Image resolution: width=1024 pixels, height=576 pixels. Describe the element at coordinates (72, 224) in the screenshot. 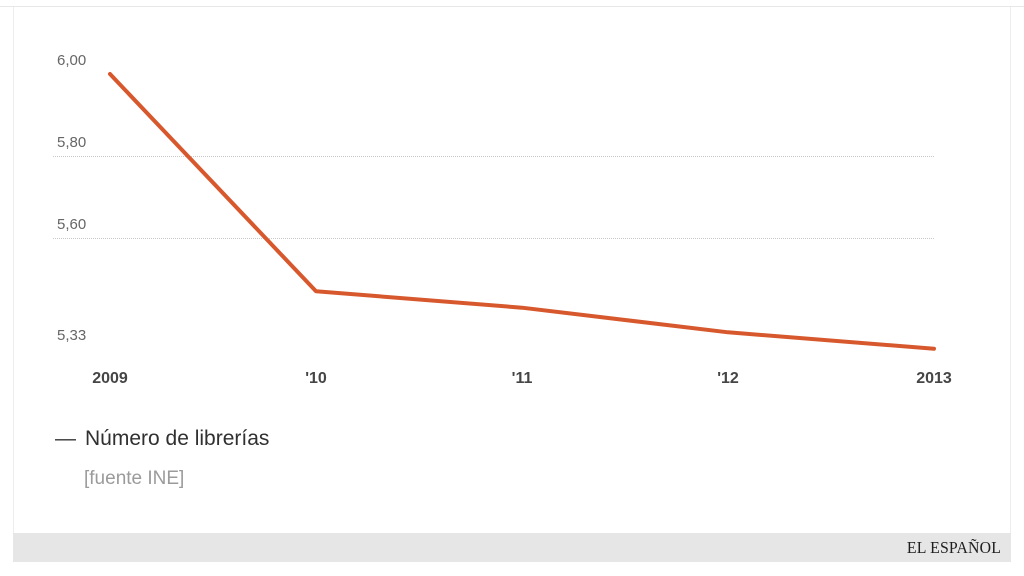

I see `y-tick-label: 5,60` at that location.